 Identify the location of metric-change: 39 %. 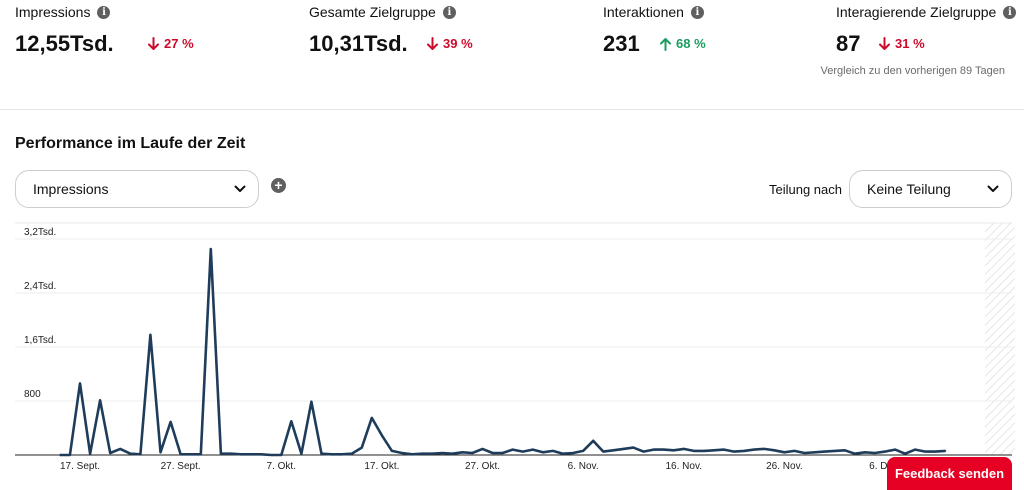
(450, 43).